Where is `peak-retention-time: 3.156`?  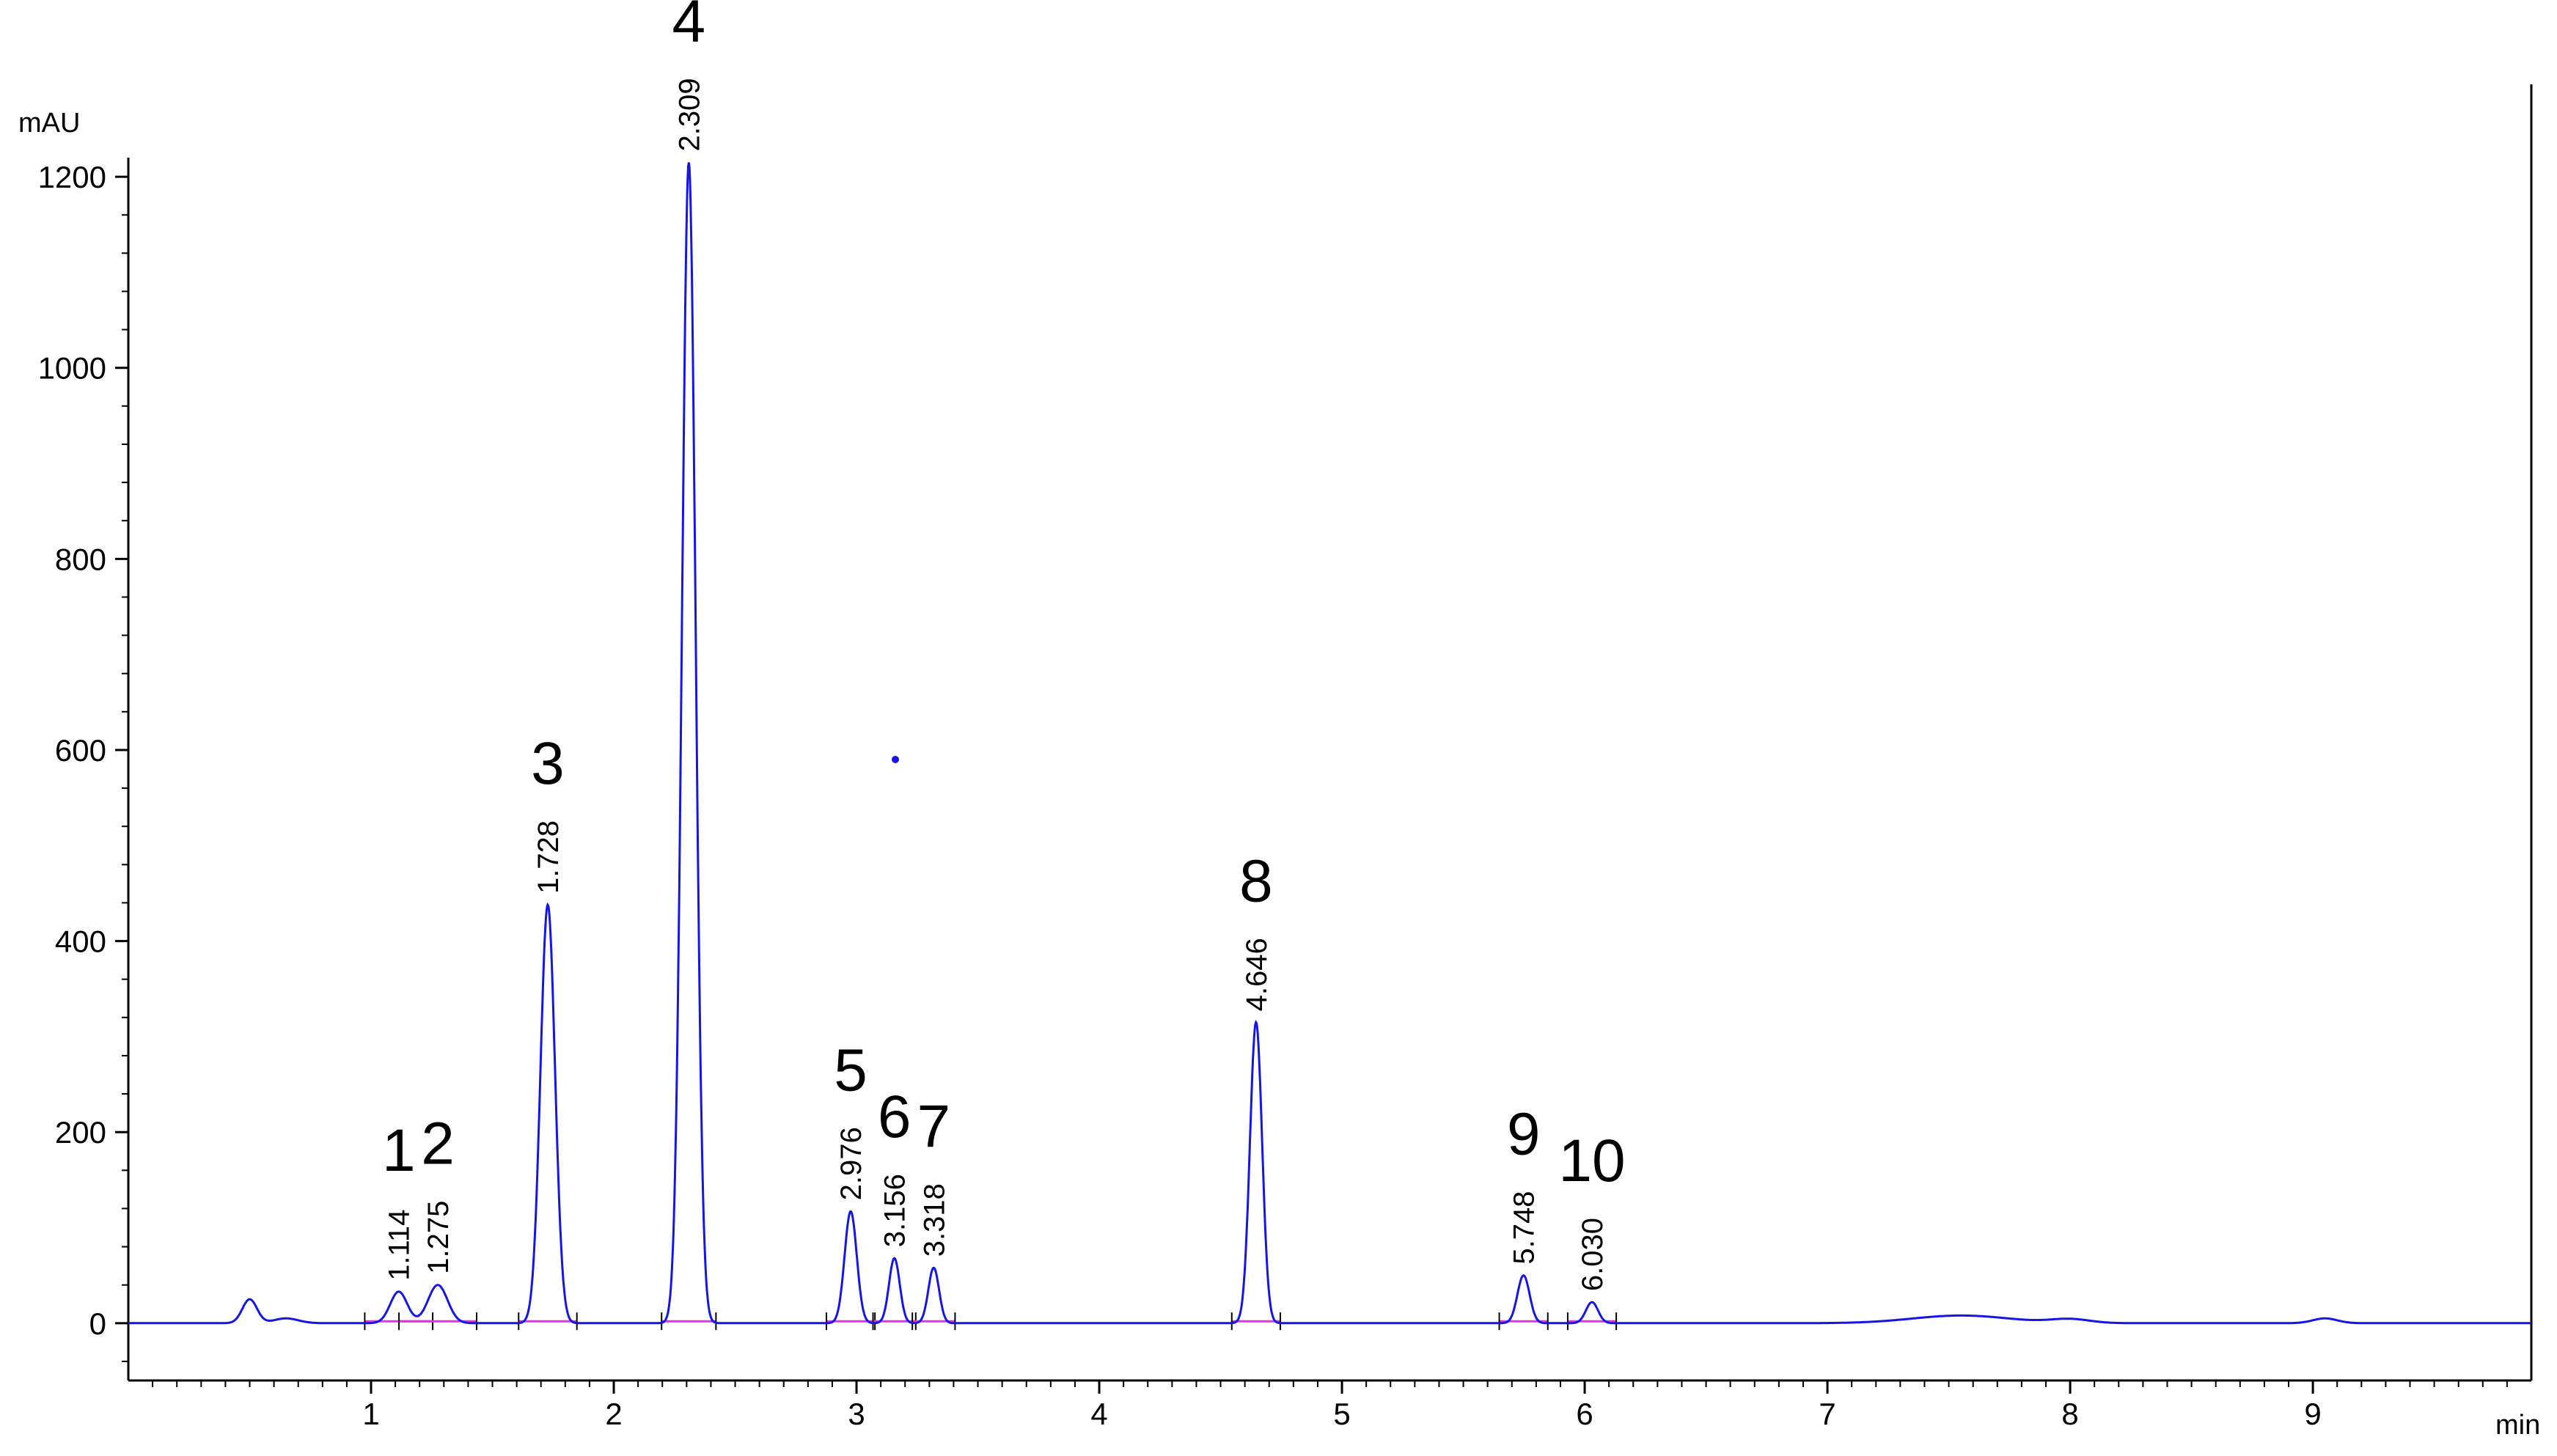 peak-retention-time: 3.156 is located at coordinates (895, 1210).